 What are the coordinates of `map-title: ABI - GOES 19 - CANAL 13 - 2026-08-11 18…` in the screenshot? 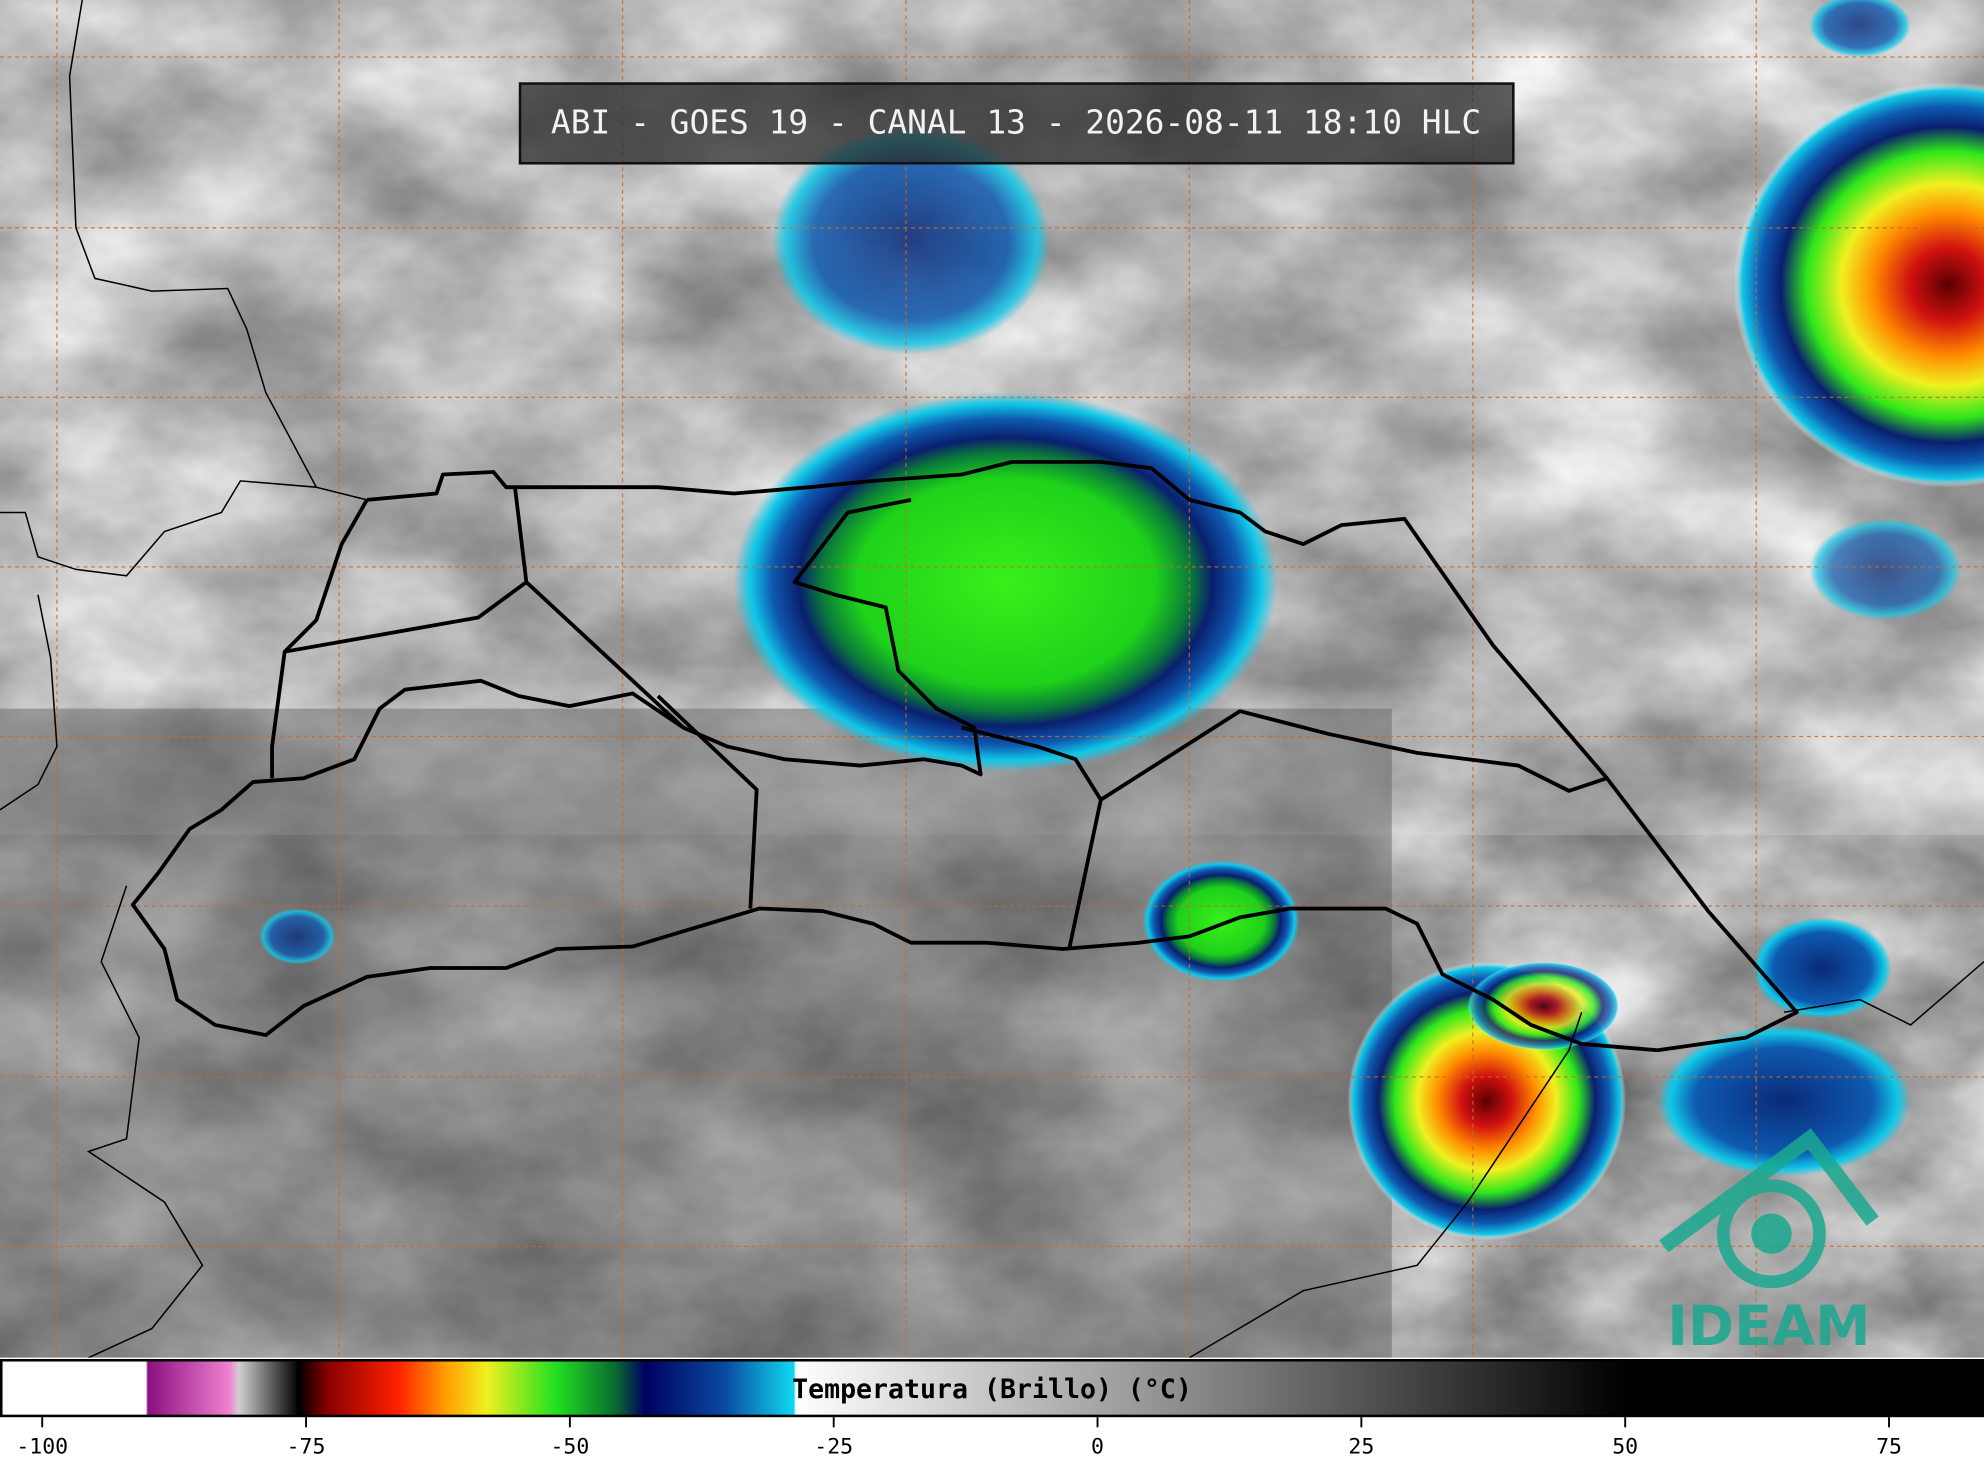 It's located at (1016, 122).